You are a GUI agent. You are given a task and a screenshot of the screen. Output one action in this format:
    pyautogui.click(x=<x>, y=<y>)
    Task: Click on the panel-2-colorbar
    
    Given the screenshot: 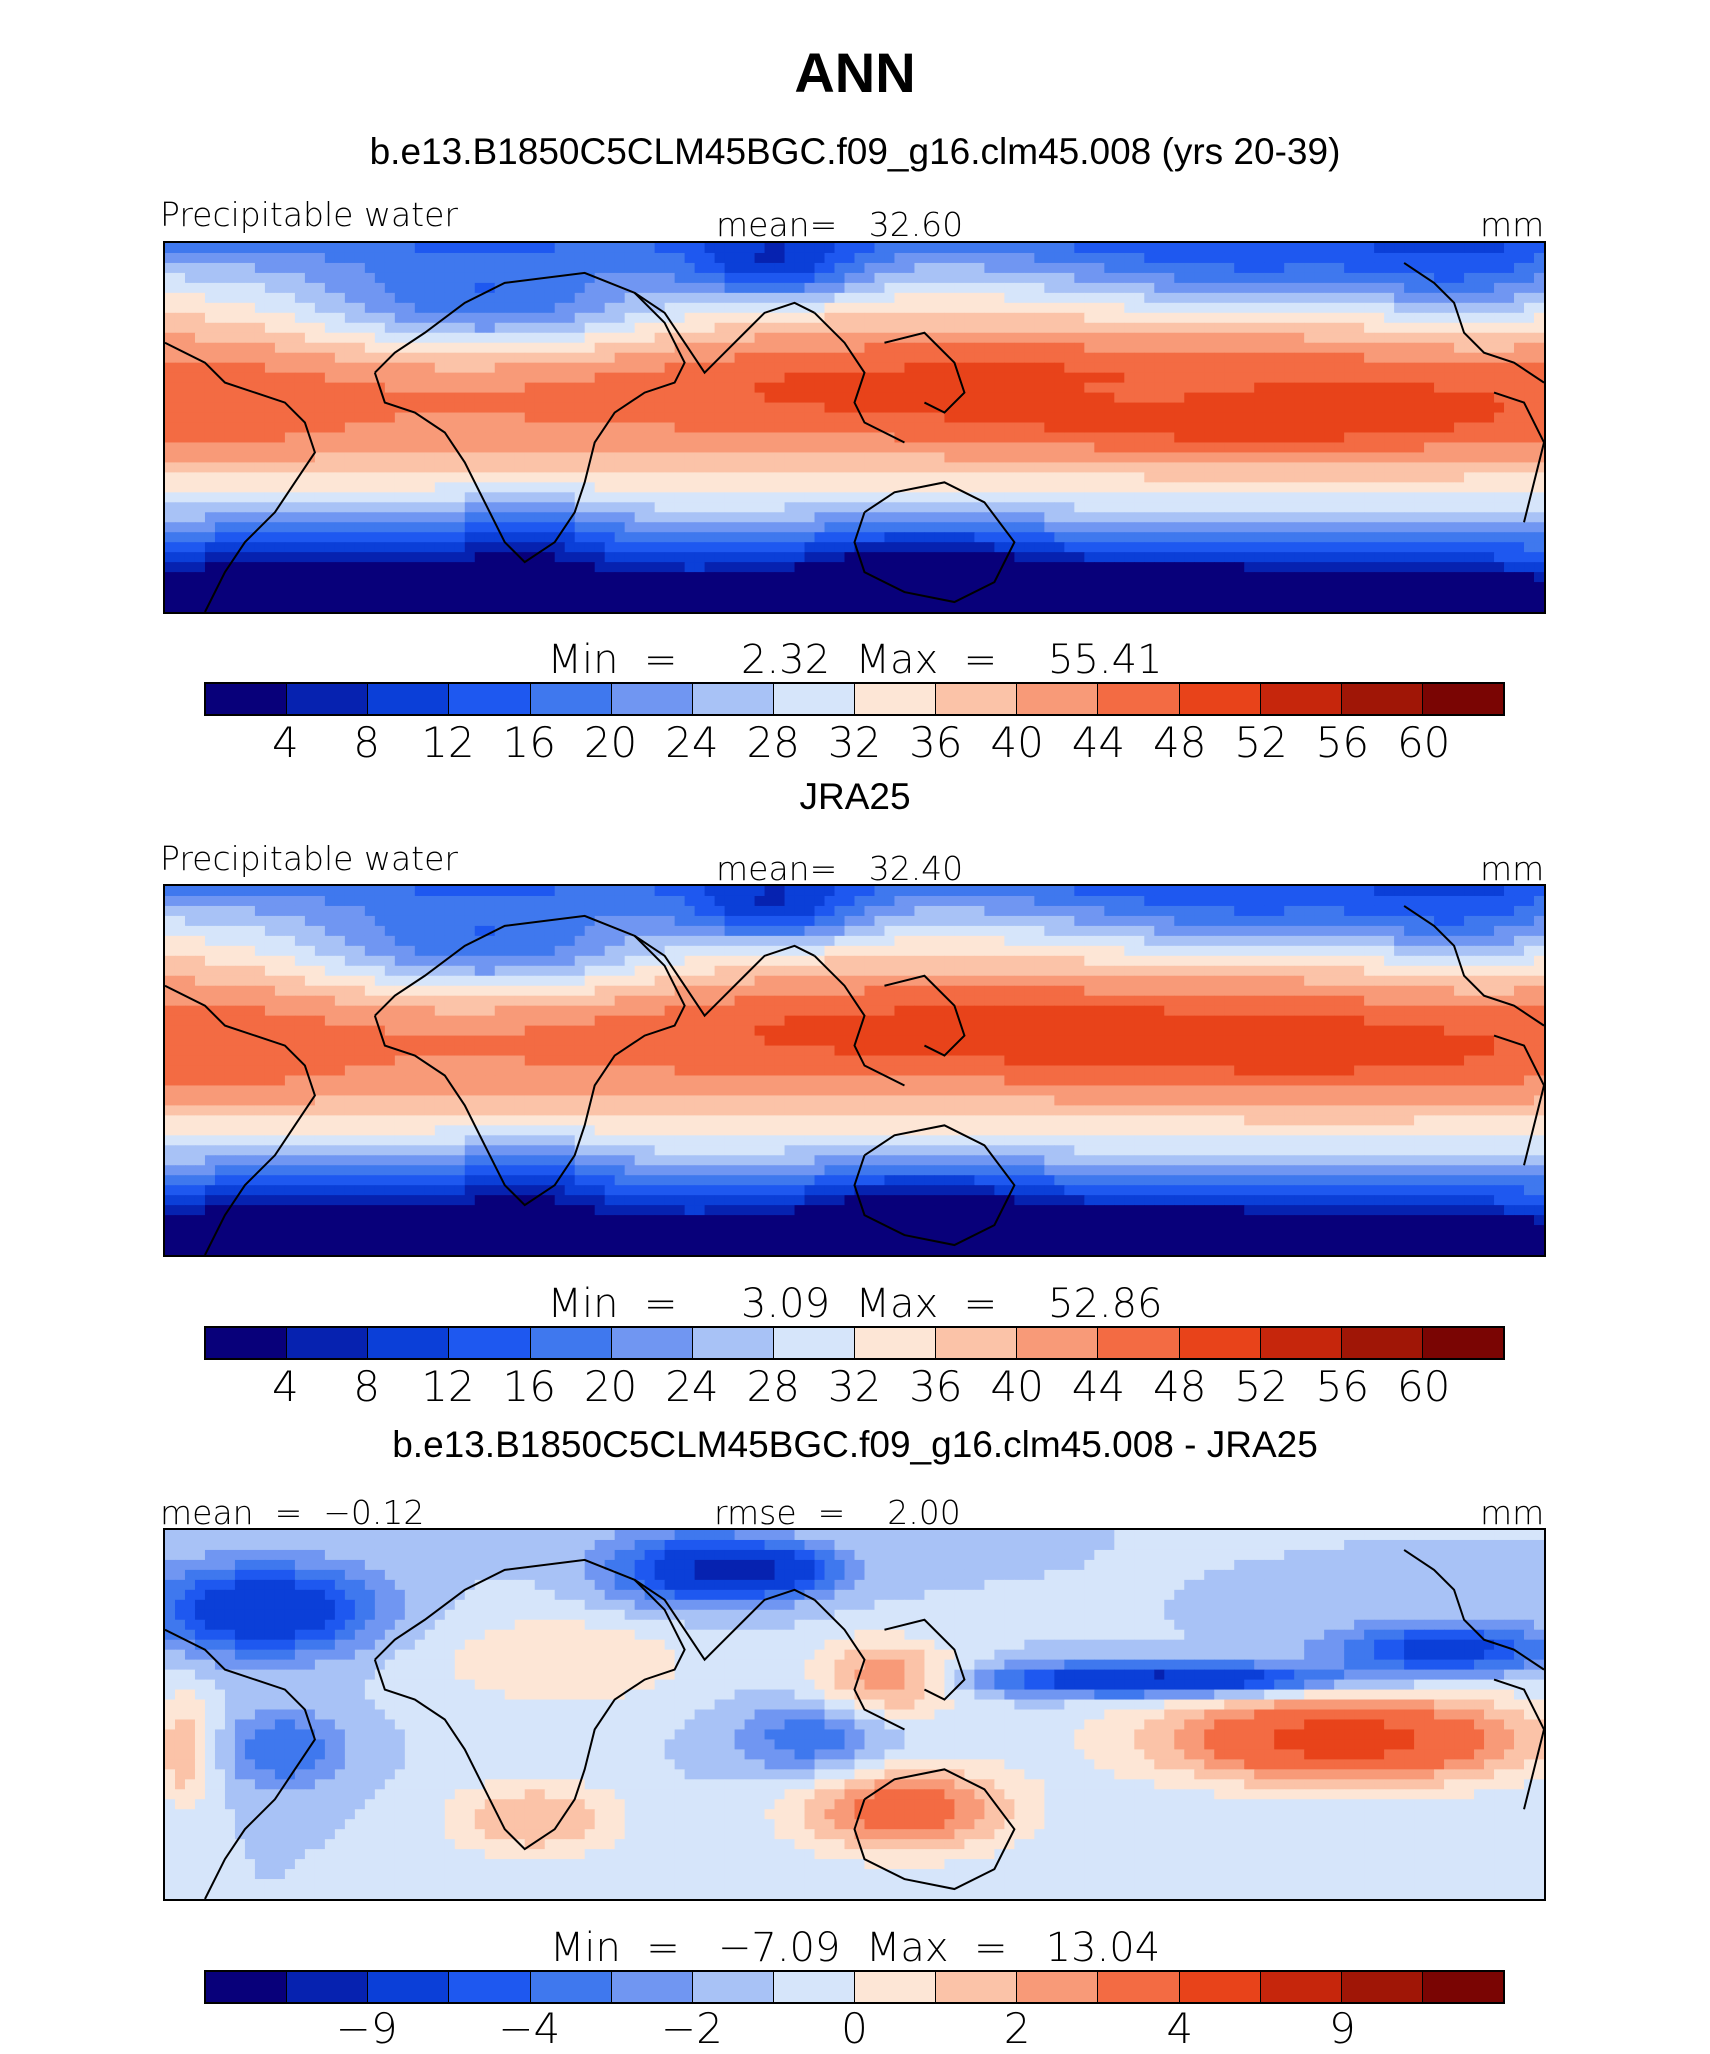 What is the action you would take?
    pyautogui.click(x=854, y=1343)
    